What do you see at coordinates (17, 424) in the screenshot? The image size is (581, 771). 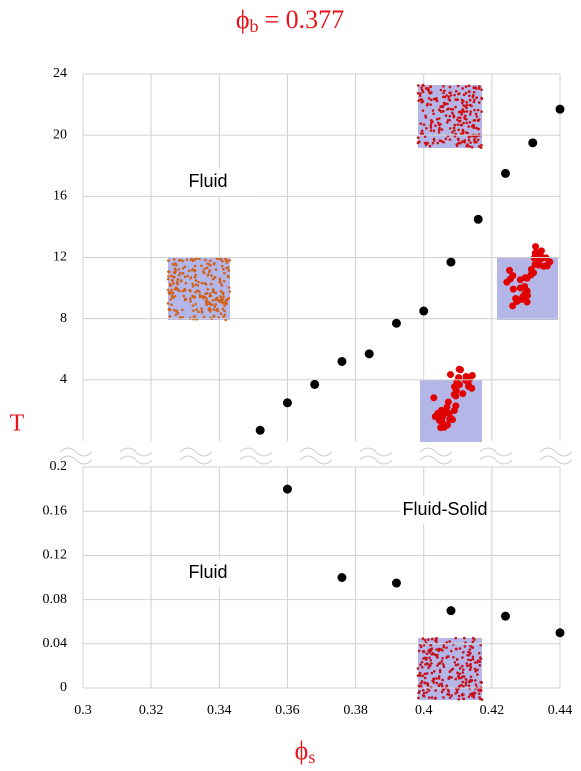 I see `y-axis-label: T` at bounding box center [17, 424].